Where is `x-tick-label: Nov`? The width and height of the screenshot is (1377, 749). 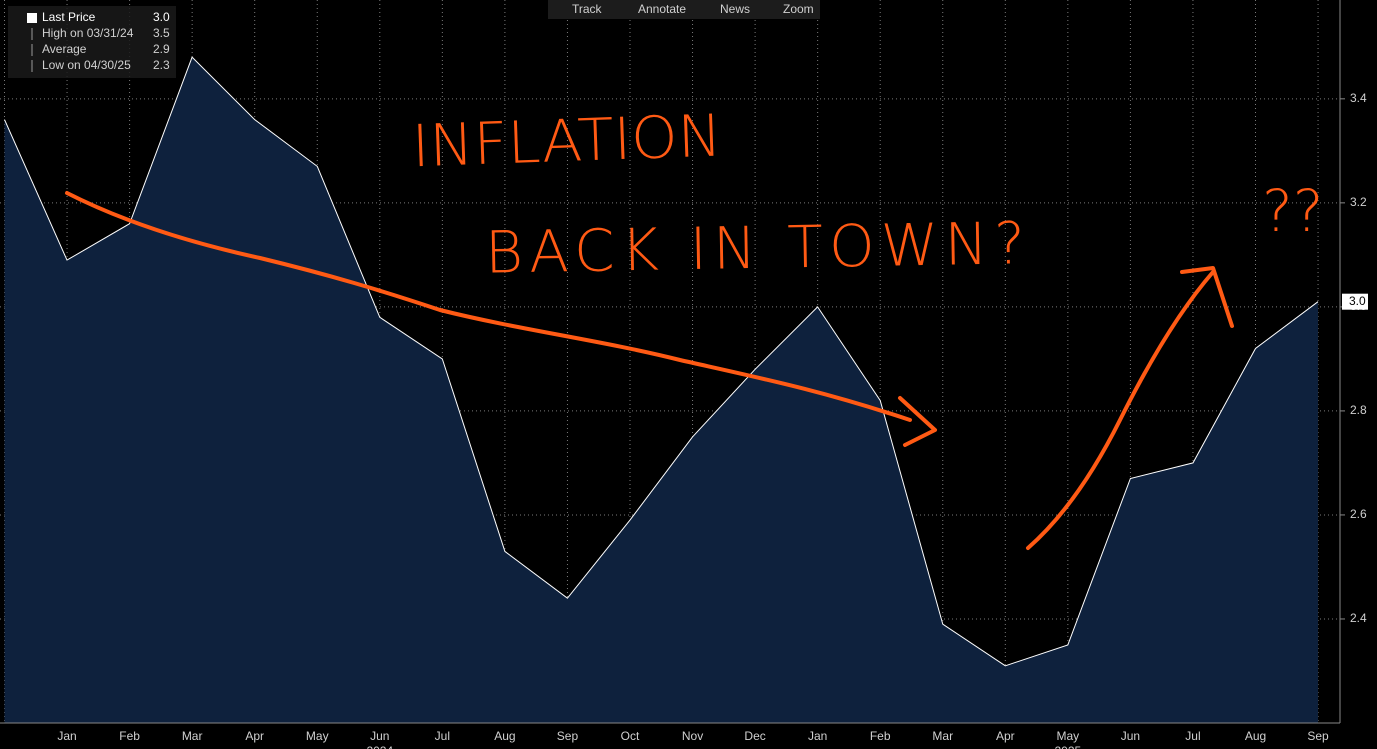
x-tick-label: Nov is located at coordinates (692, 736).